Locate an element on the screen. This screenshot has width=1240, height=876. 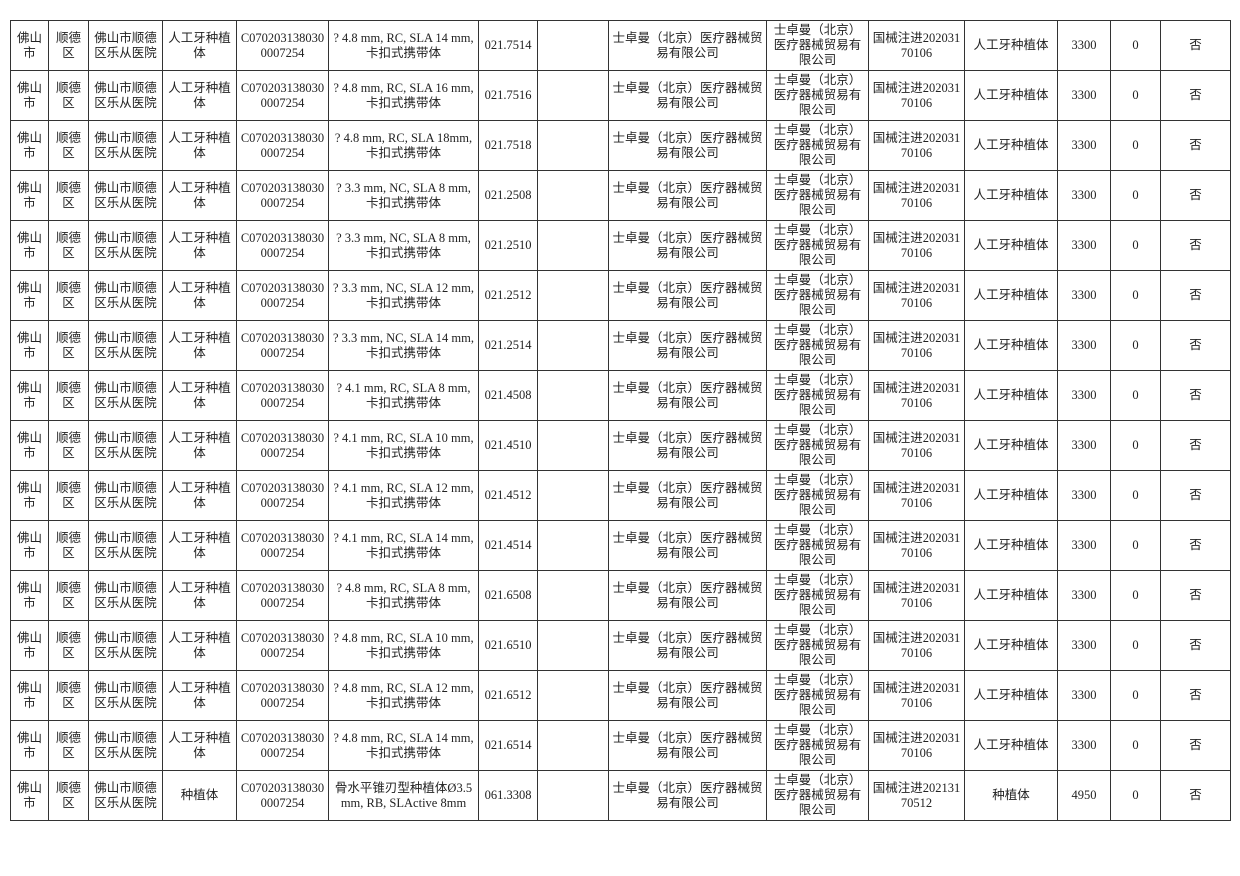
spec-cell: ? 4.8 mm, RC, SLA 14 mm, 卡扣式携带体 is located at coordinates (403, 45).